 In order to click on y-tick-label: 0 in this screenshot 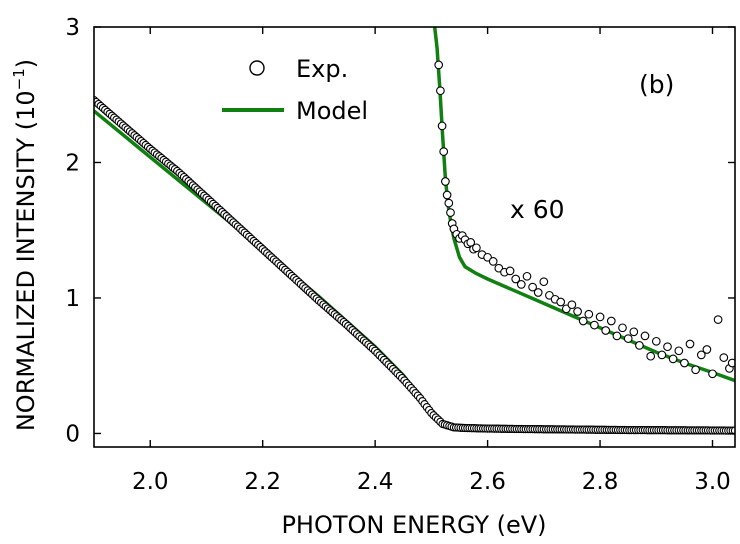, I will do `click(72, 434)`.